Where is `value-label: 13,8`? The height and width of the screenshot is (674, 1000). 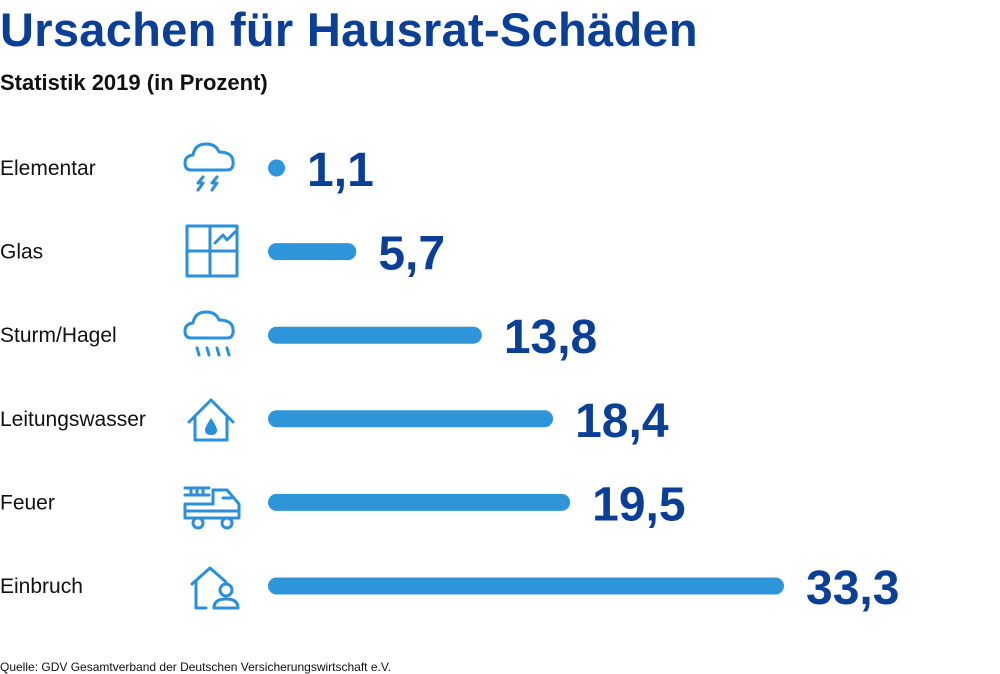
value-label: 13,8 is located at coordinates (550, 337).